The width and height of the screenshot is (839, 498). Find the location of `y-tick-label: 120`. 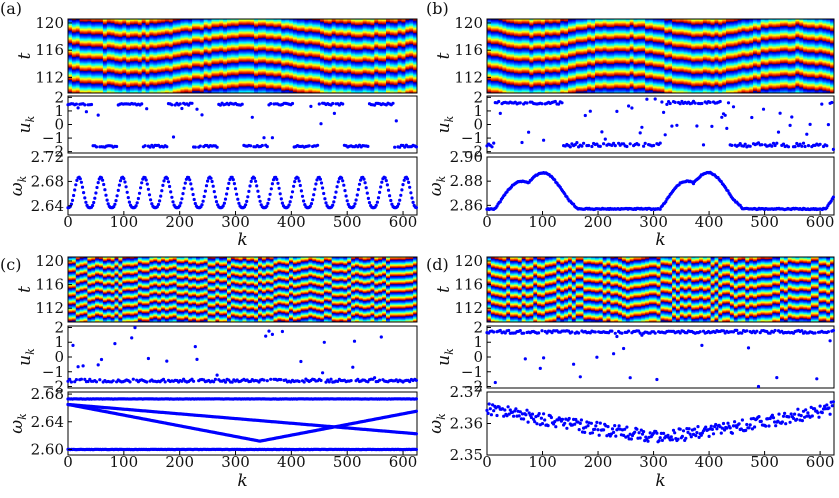

y-tick-label: 120 is located at coordinates (468, 23).